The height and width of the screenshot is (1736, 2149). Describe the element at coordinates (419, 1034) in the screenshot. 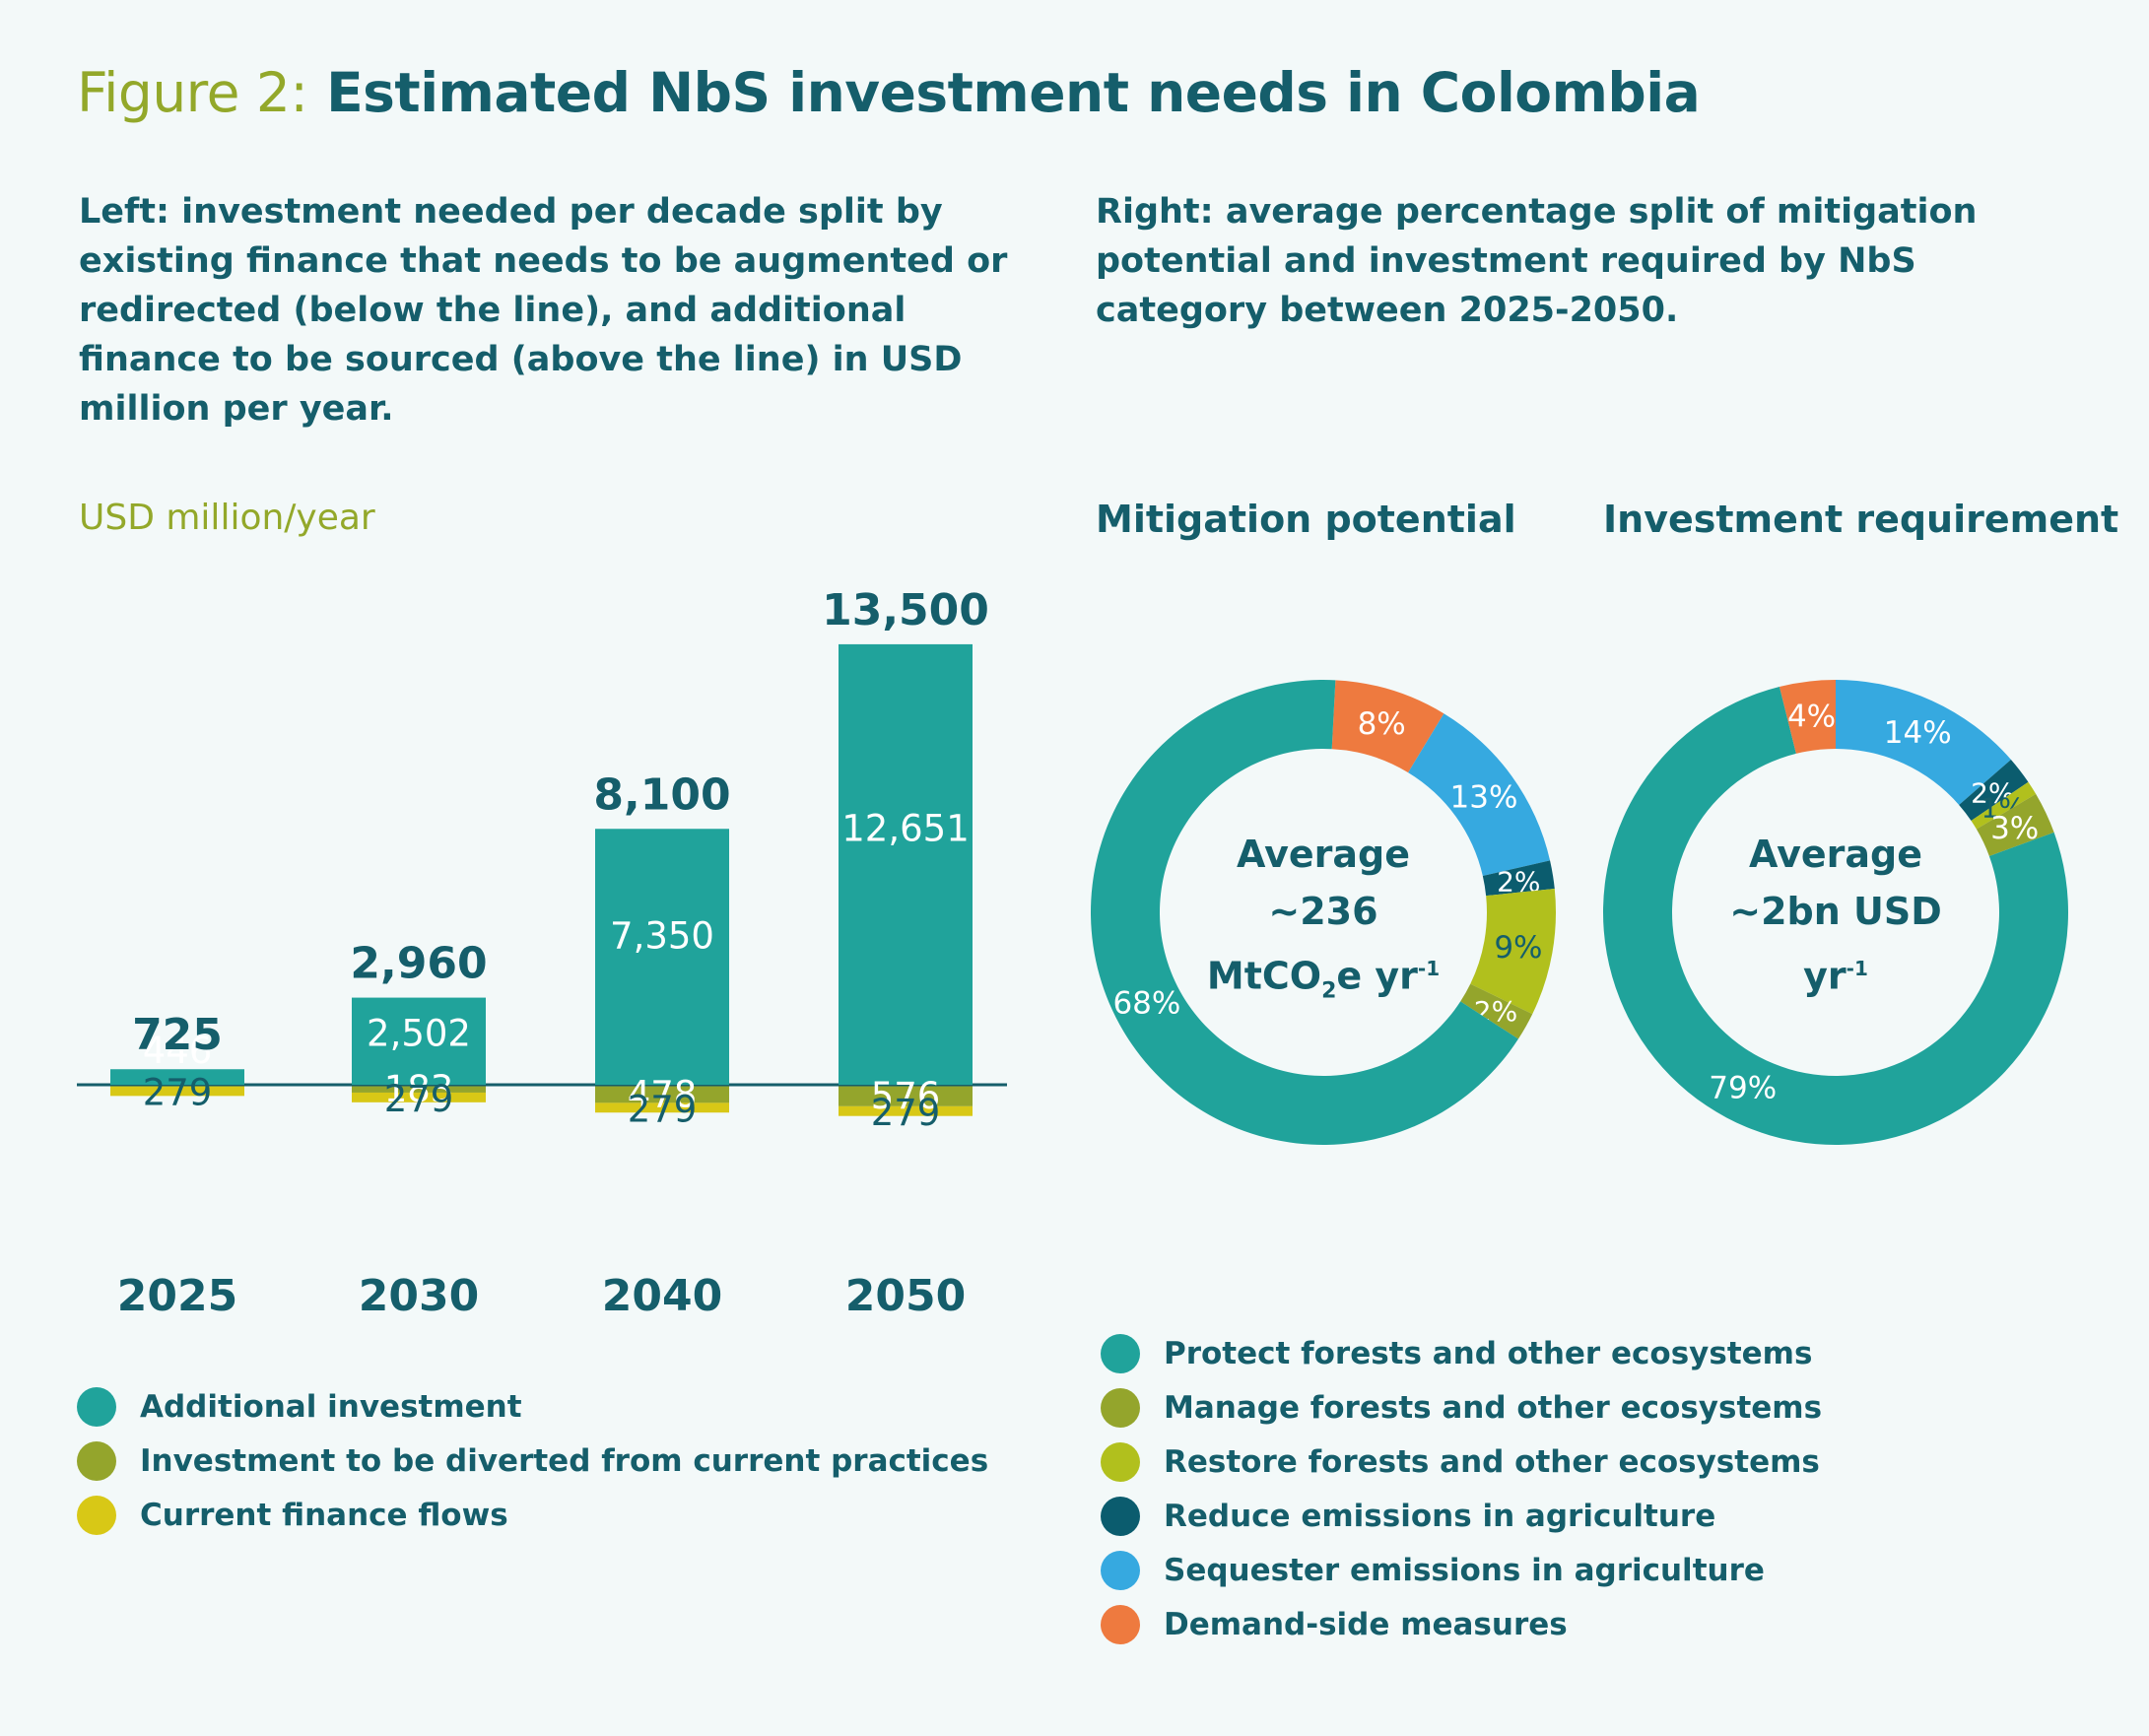

I see `label-additional-2030: 2,502` at that location.